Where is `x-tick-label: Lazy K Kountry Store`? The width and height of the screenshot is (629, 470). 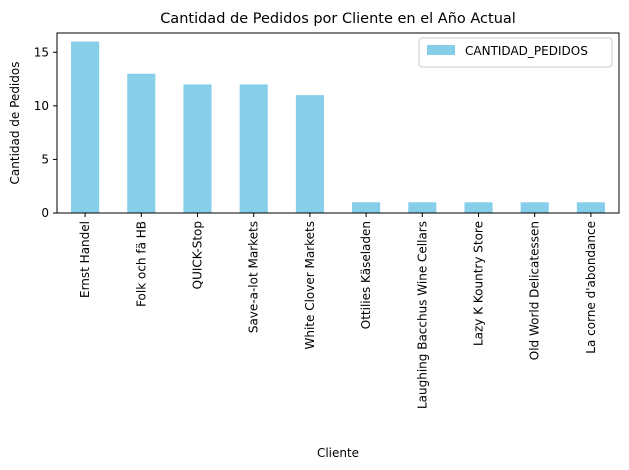 x-tick-label: Lazy K Kountry Store is located at coordinates (479, 283).